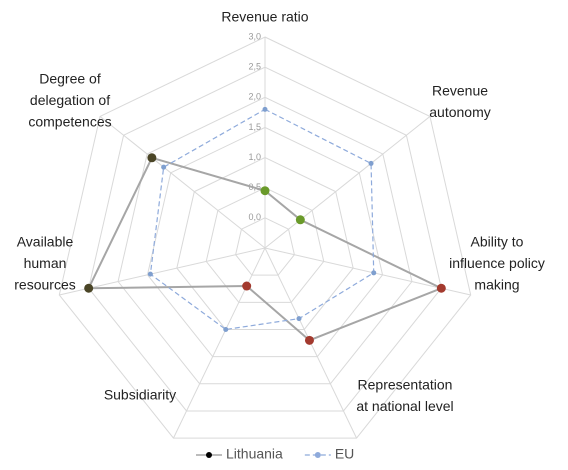 The image size is (568, 470). Describe the element at coordinates (70, 79) in the screenshot. I see `axis-label: Degree of` at that location.